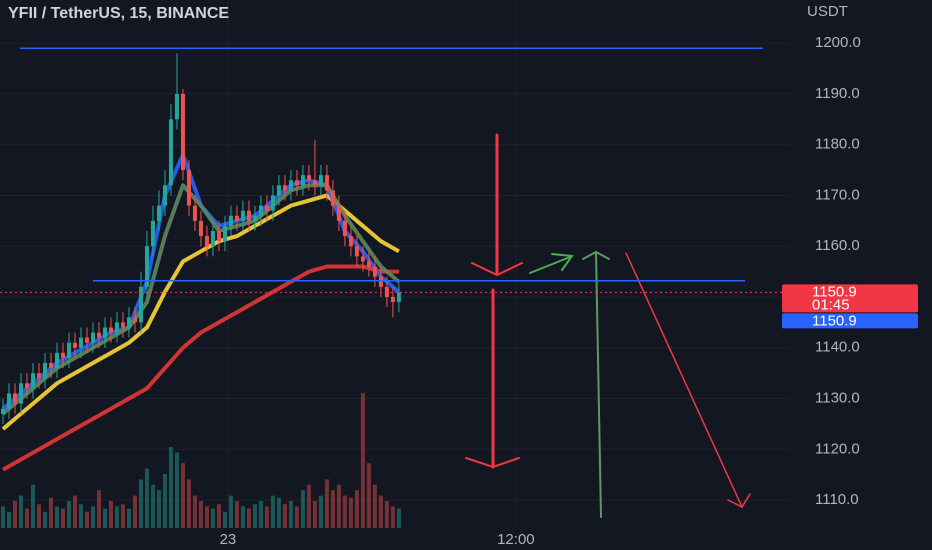 This screenshot has height=550, width=932. I want to click on last-price-label: 1150.9, so click(834, 291).